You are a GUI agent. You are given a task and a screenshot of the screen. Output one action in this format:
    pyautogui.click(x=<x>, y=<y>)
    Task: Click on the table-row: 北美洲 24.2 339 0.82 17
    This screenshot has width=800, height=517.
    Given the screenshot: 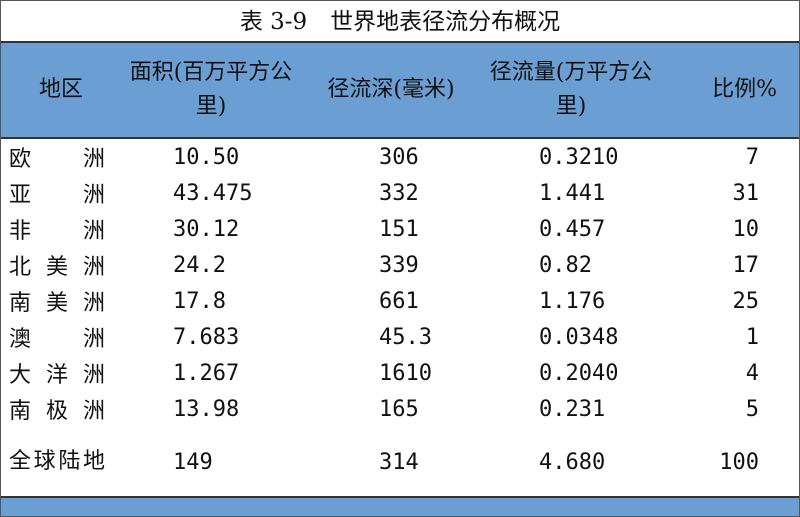 What is the action you would take?
    pyautogui.click(x=400, y=265)
    